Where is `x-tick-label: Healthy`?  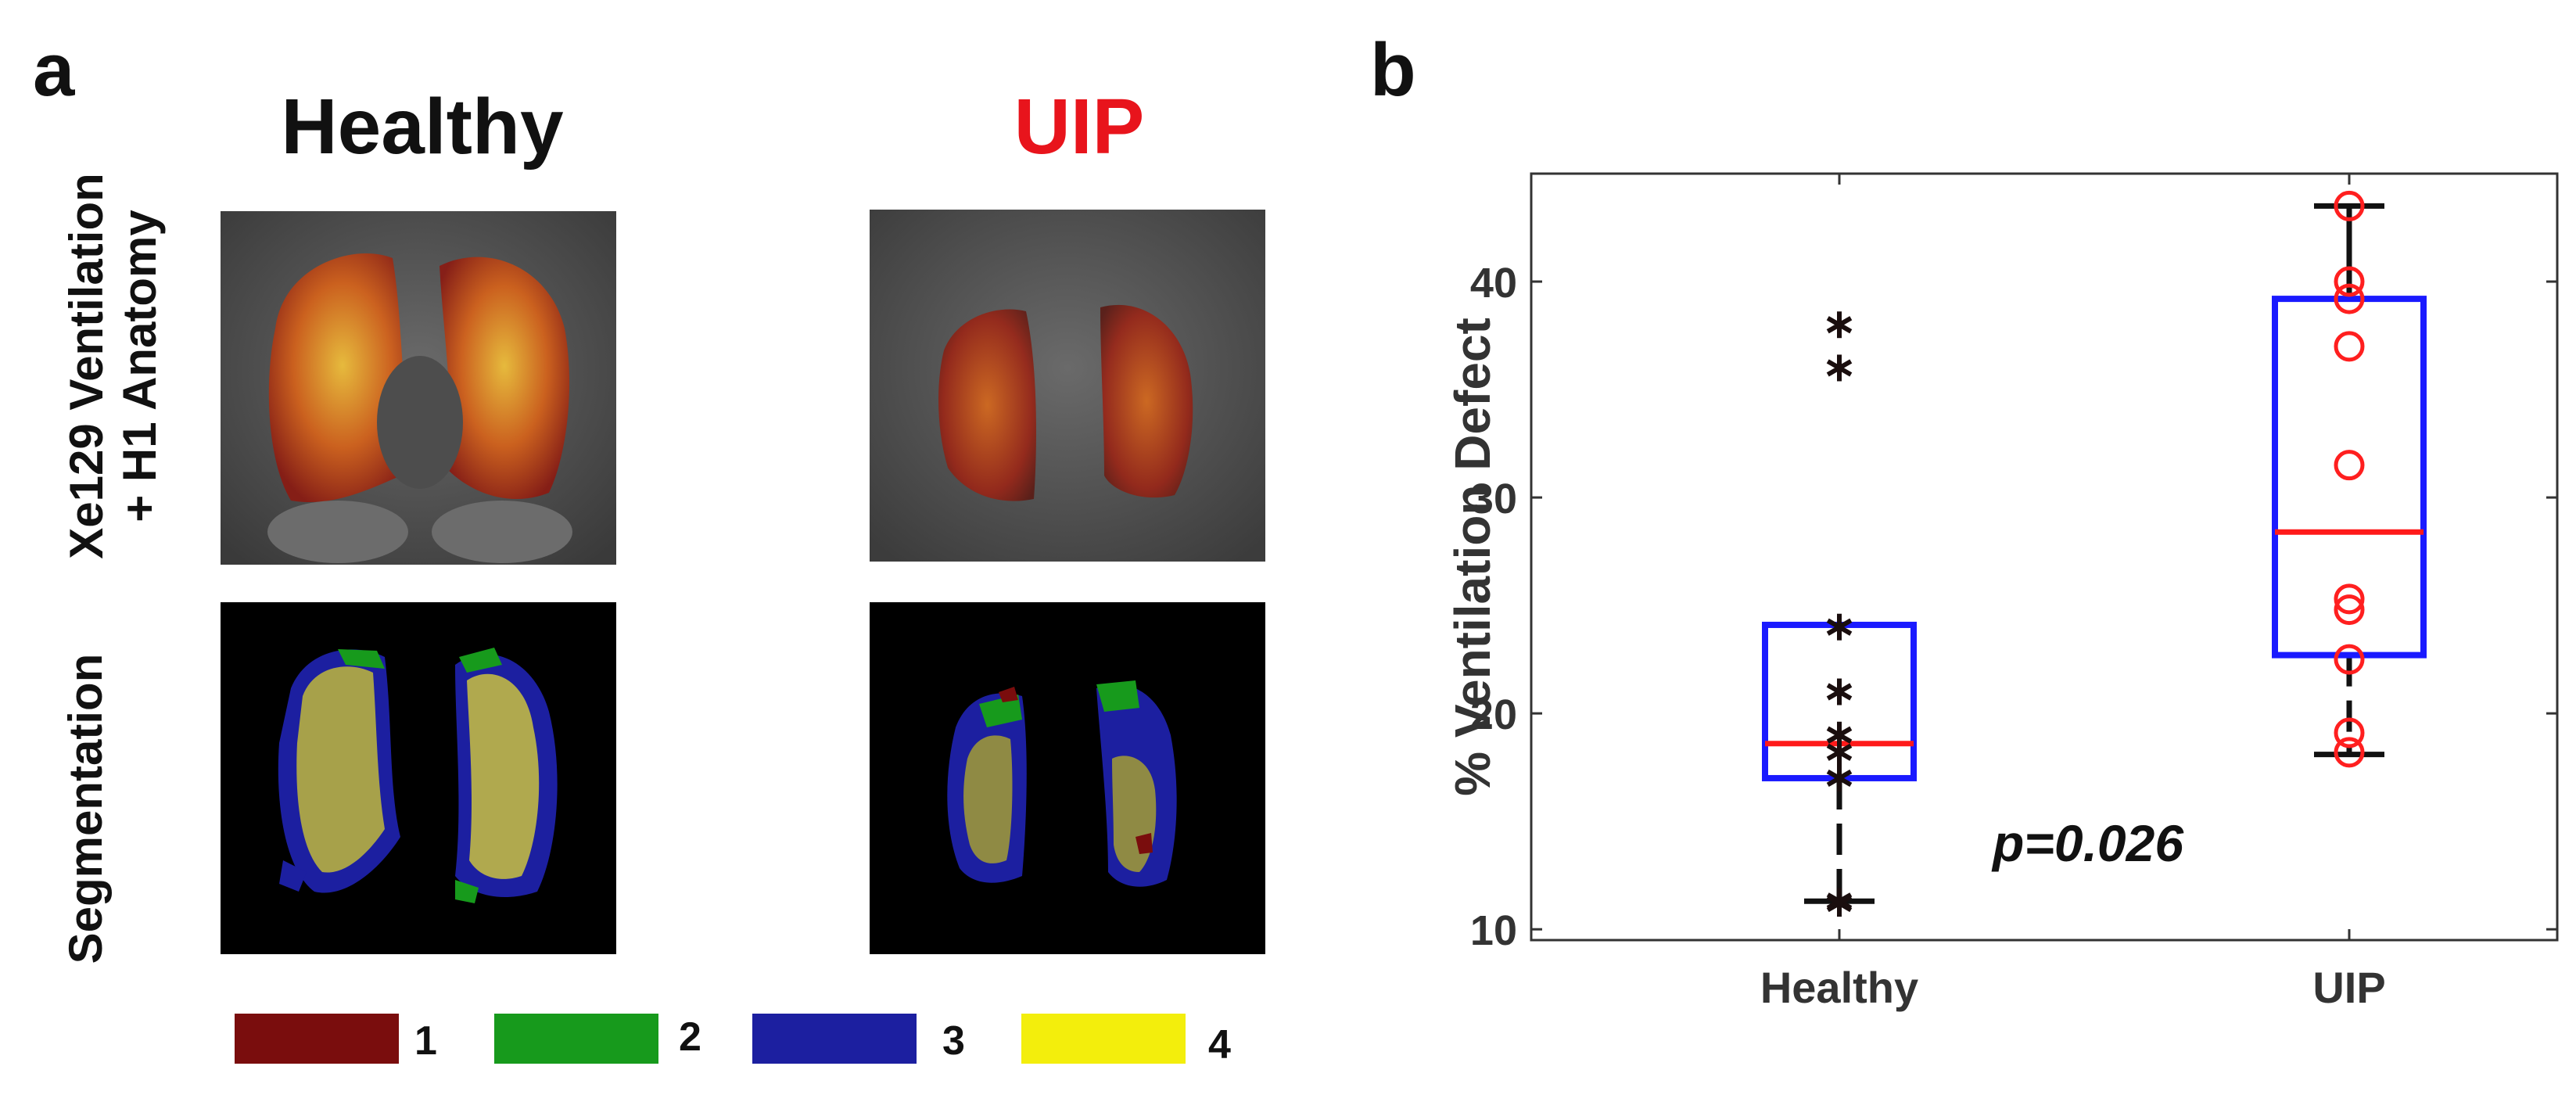
x-tick-label: Healthy is located at coordinates (1839, 987).